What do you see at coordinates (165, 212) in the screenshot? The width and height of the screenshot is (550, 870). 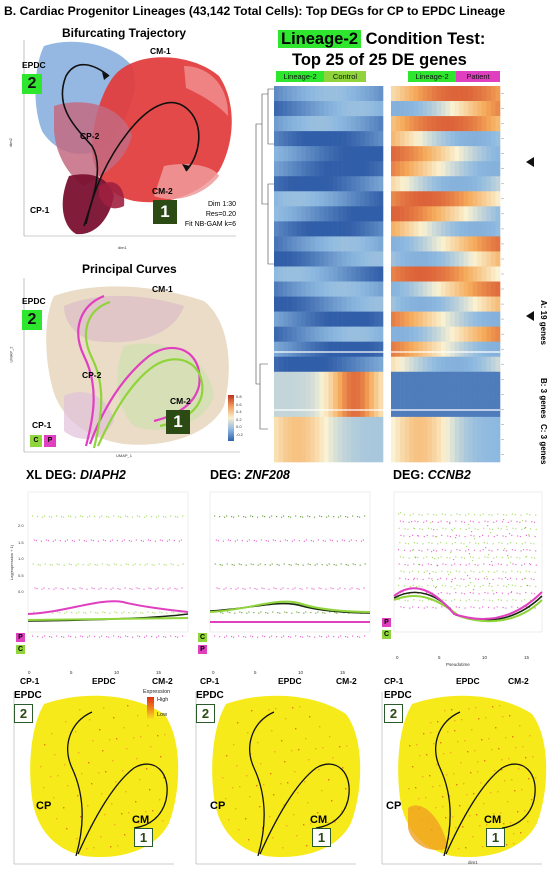 I see `traj-badge-1: 1` at bounding box center [165, 212].